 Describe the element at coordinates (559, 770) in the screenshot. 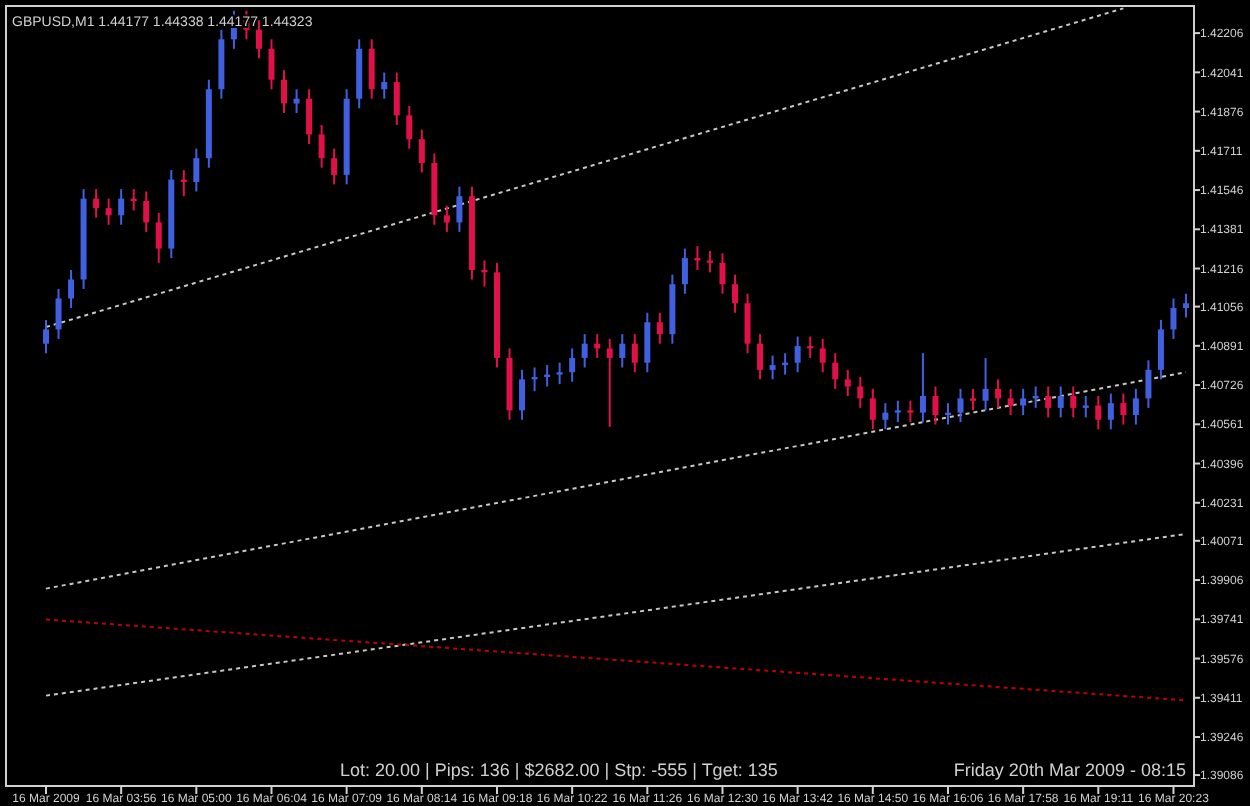

I see `annotation: Lot: 20.00 | Pips: 136 | $2682.00 | Stp: -555 | Tget: 135` at that location.